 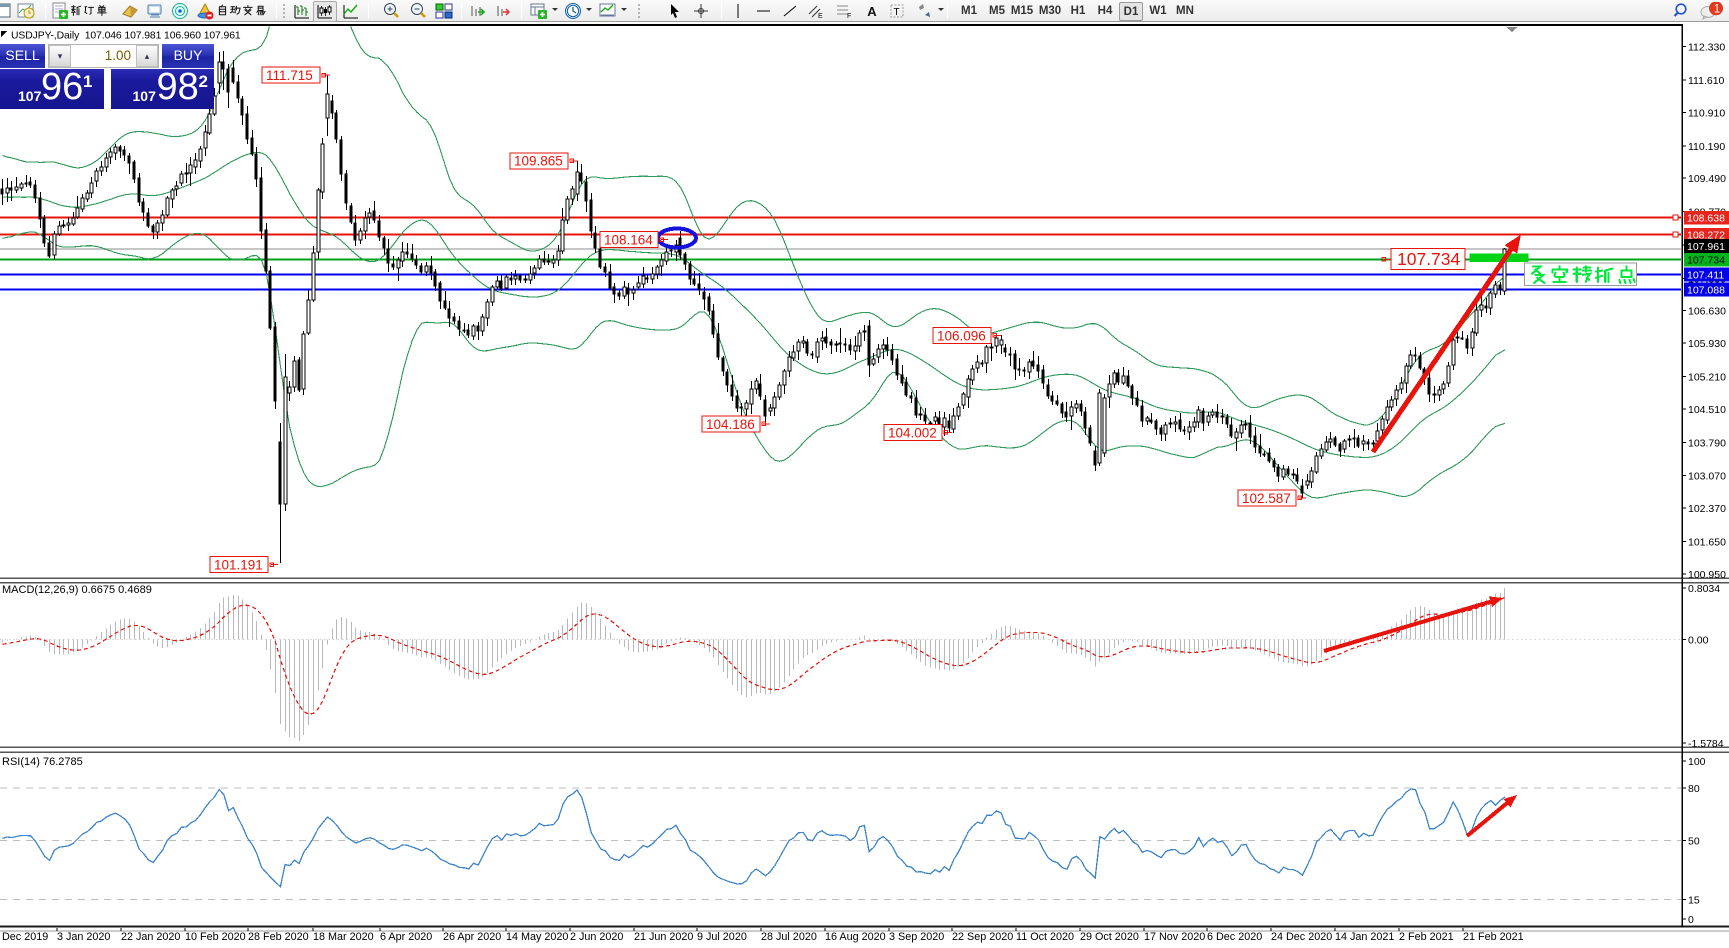 What do you see at coordinates (596, 937) in the screenshot?
I see `svg-text: 2 Jun 2020` at bounding box center [596, 937].